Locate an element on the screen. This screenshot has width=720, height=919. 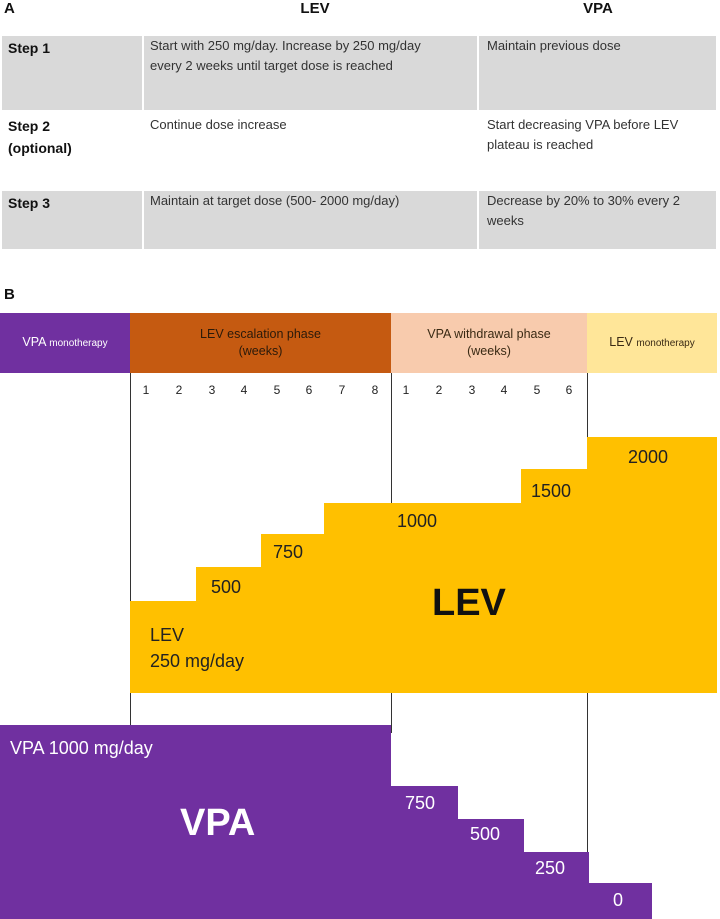
step2-label: Step 2 is located at coordinates (29, 126).